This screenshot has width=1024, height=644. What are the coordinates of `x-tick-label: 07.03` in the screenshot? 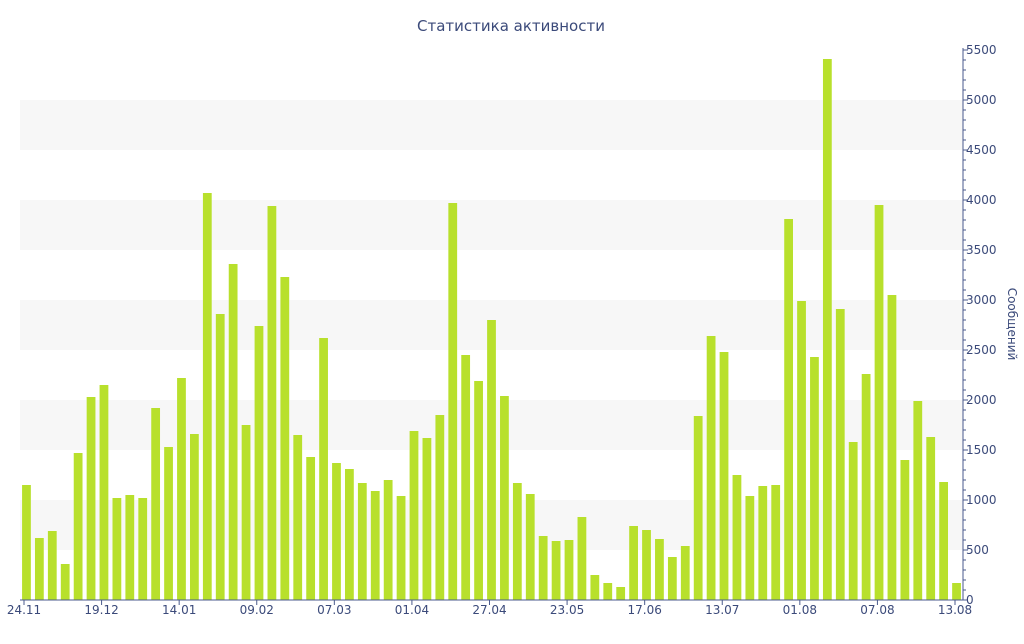 It's located at (334, 610).